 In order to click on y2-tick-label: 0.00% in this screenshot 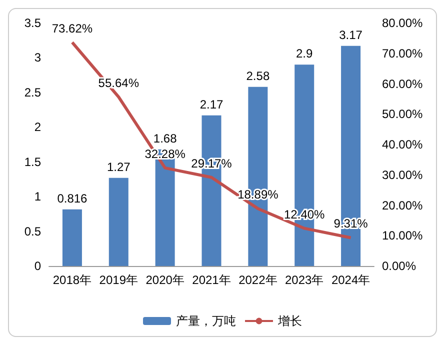, I will do `click(399, 266)`.